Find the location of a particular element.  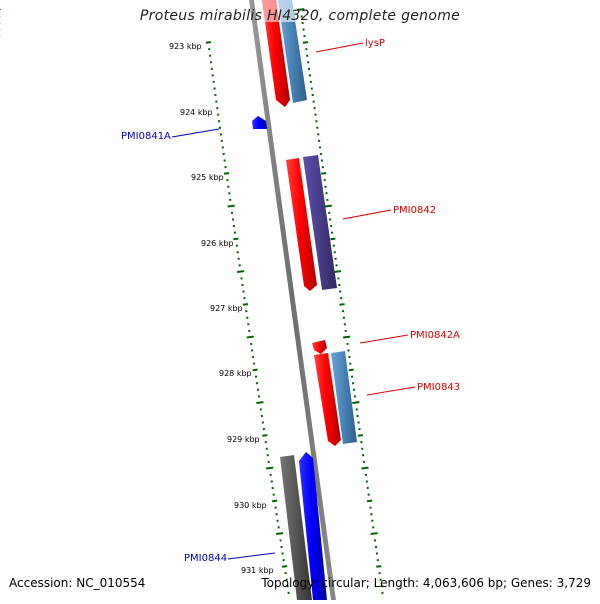

tick-label-929: 929 kbp is located at coordinates (243, 439).